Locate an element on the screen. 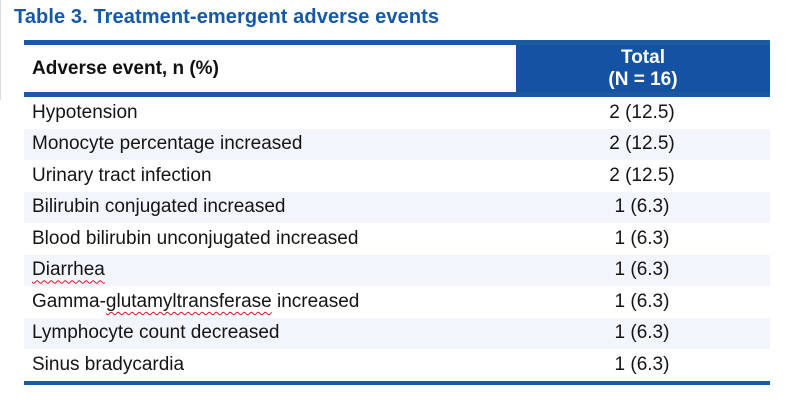  label-text: Hypotension is located at coordinates (85, 112).